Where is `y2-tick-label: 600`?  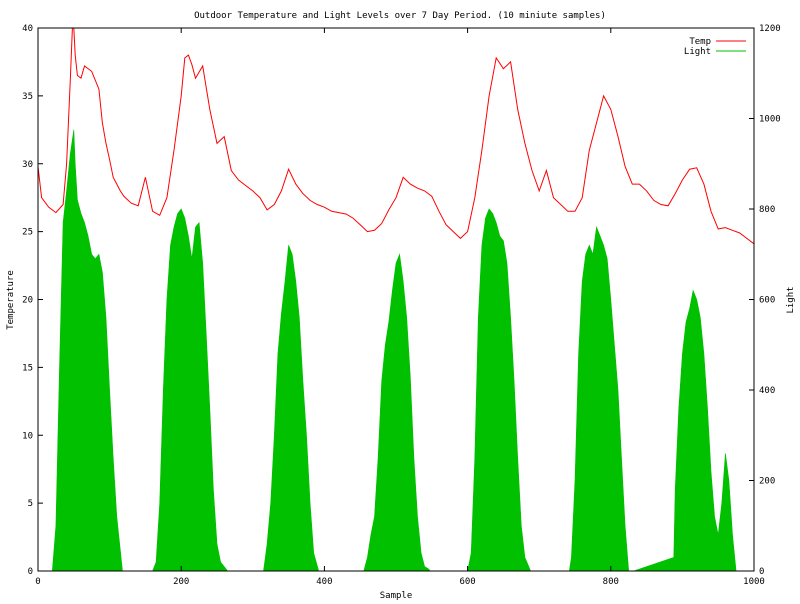
y2-tick-label: 600 is located at coordinates (767, 301).